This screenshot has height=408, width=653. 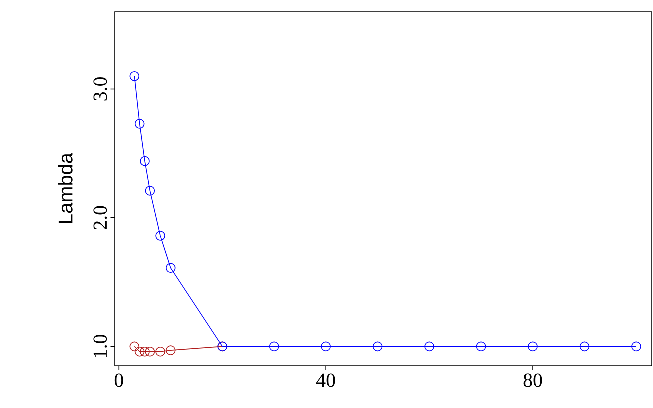 I want to click on y-axis-title: Lambda, so click(x=65, y=188).